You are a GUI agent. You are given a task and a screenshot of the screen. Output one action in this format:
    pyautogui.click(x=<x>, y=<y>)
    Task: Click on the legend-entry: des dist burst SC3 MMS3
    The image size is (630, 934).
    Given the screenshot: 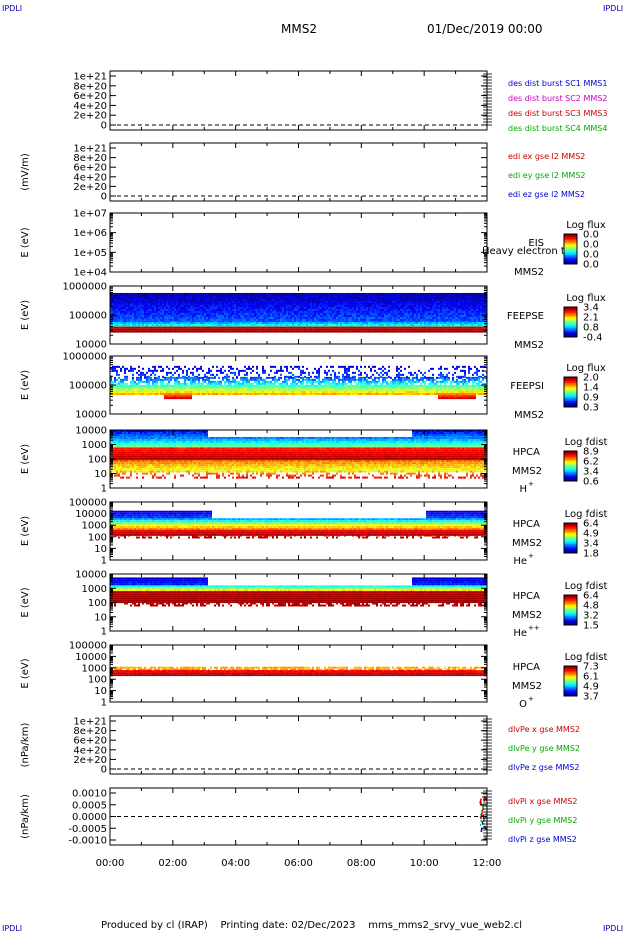 What is the action you would take?
    pyautogui.click(x=557, y=113)
    